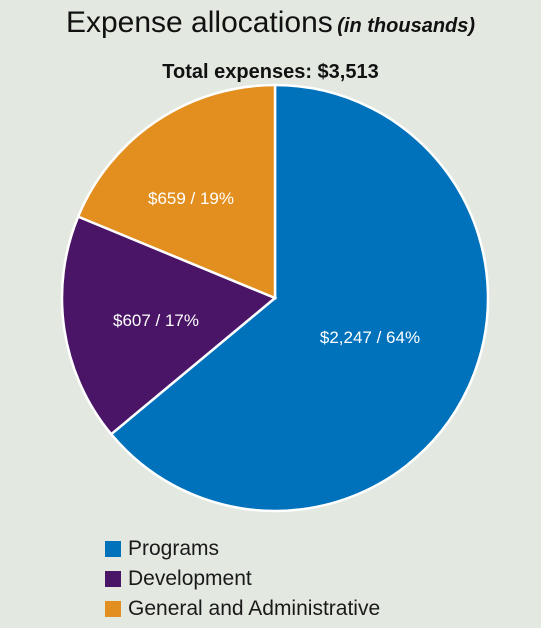 This screenshot has height=628, width=541. What do you see at coordinates (113, 549) in the screenshot?
I see `legend-swatch-programs` at bounding box center [113, 549].